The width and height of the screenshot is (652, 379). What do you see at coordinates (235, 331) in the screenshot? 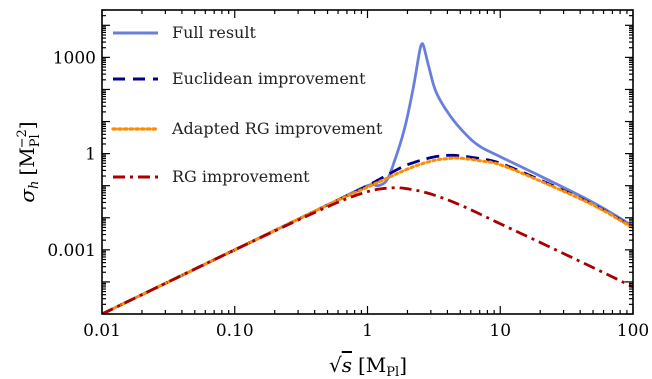
I see `x-tick-label-1: 0.10` at bounding box center [235, 331].